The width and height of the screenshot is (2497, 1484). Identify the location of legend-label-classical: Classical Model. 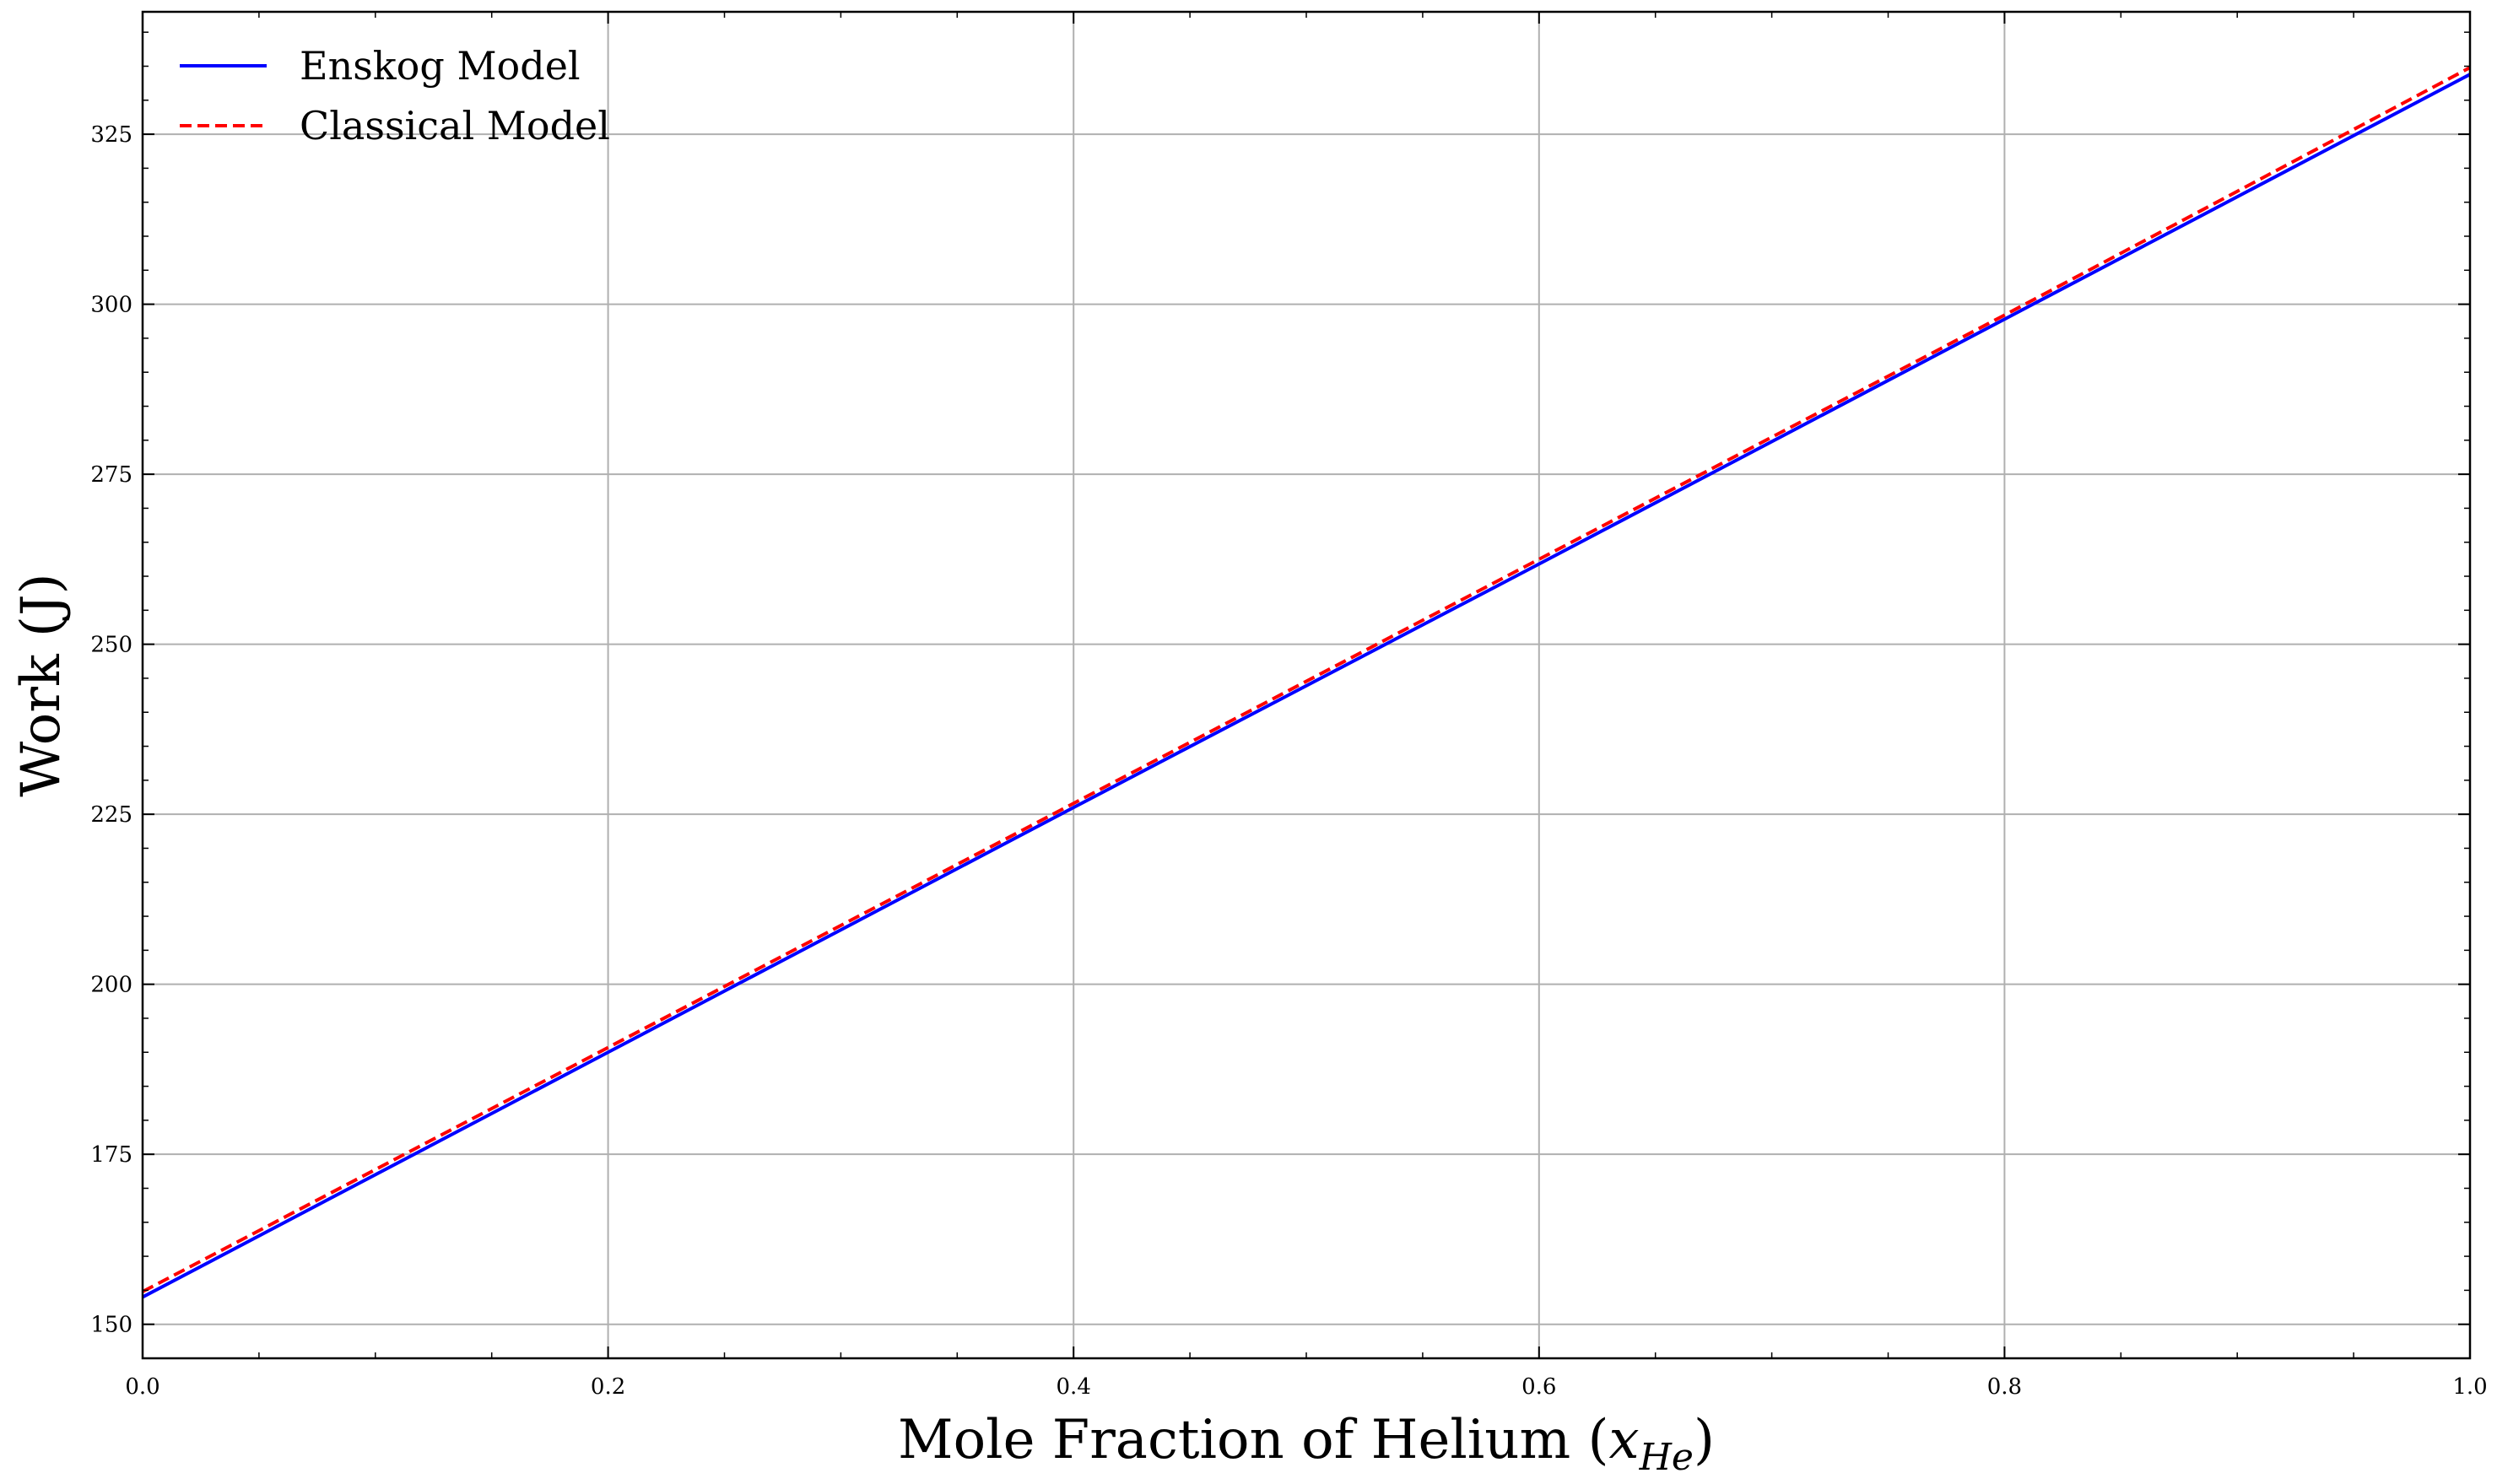
(455, 125).